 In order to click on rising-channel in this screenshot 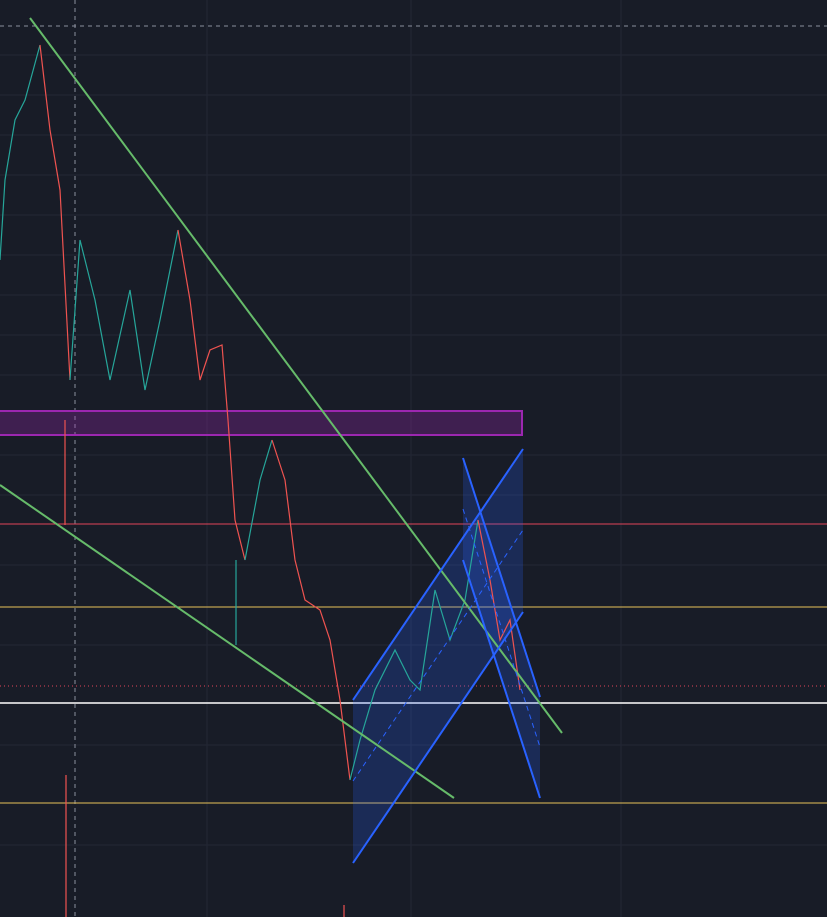, I will do `click(438, 656)`.